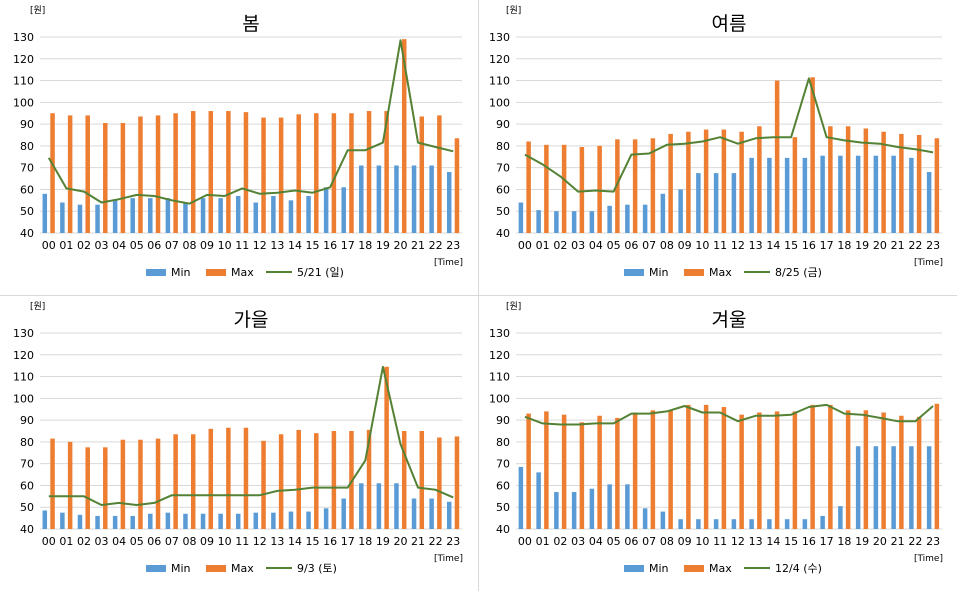 This screenshot has height=591, width=957. I want to click on legend-label-max: Max, so click(720, 568).